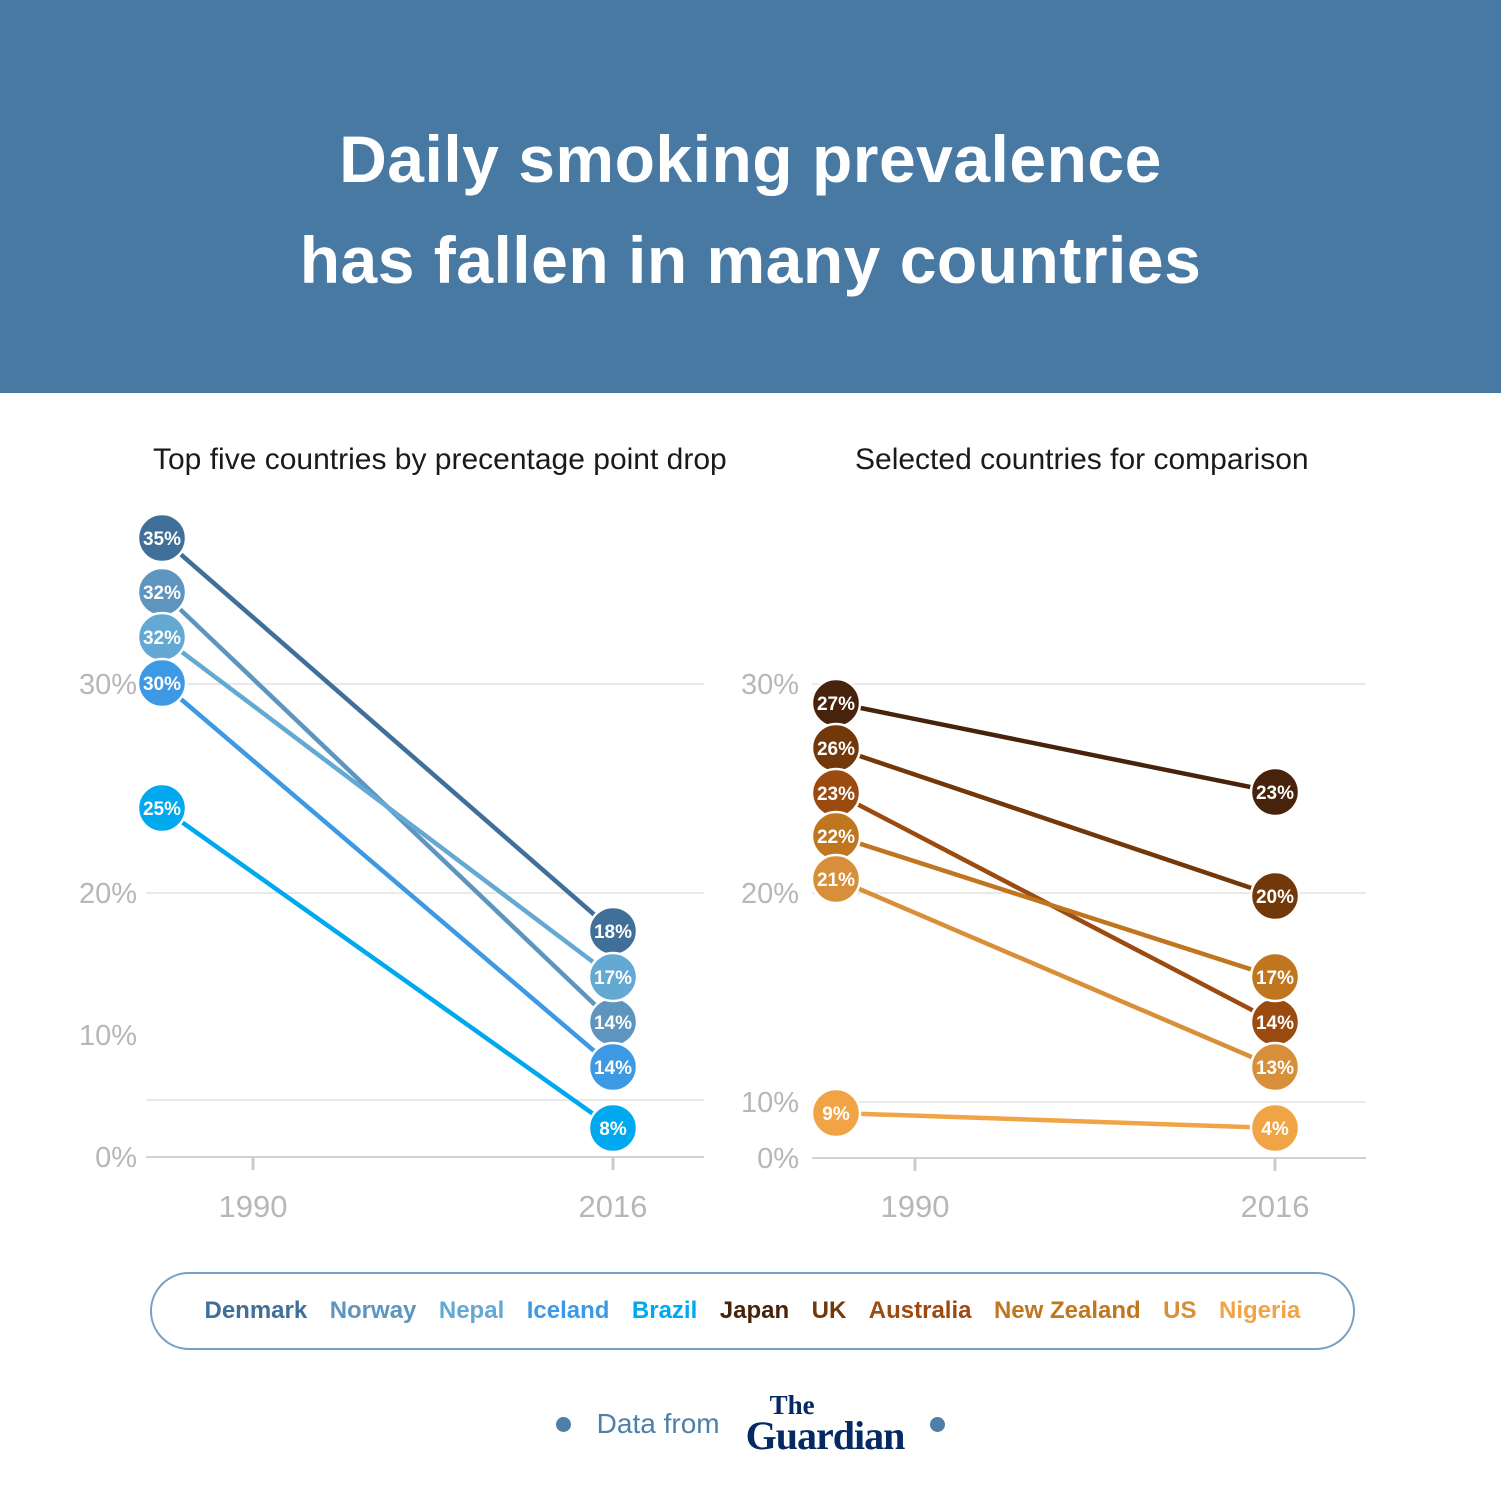  I want to click on slope-line-brazil, so click(387, 968).